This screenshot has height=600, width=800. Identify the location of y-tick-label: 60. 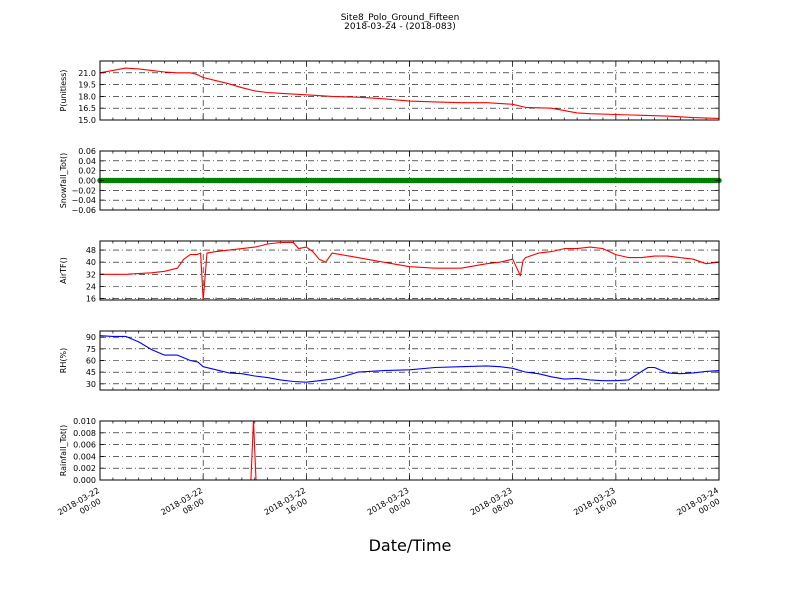
(91, 361).